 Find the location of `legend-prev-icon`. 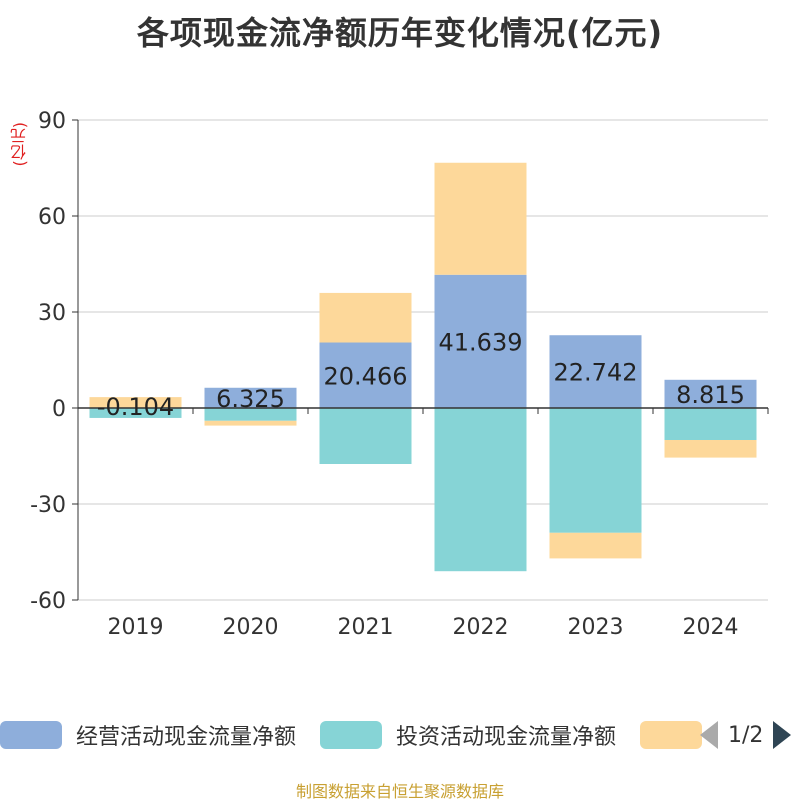

legend-prev-icon is located at coordinates (709, 735).